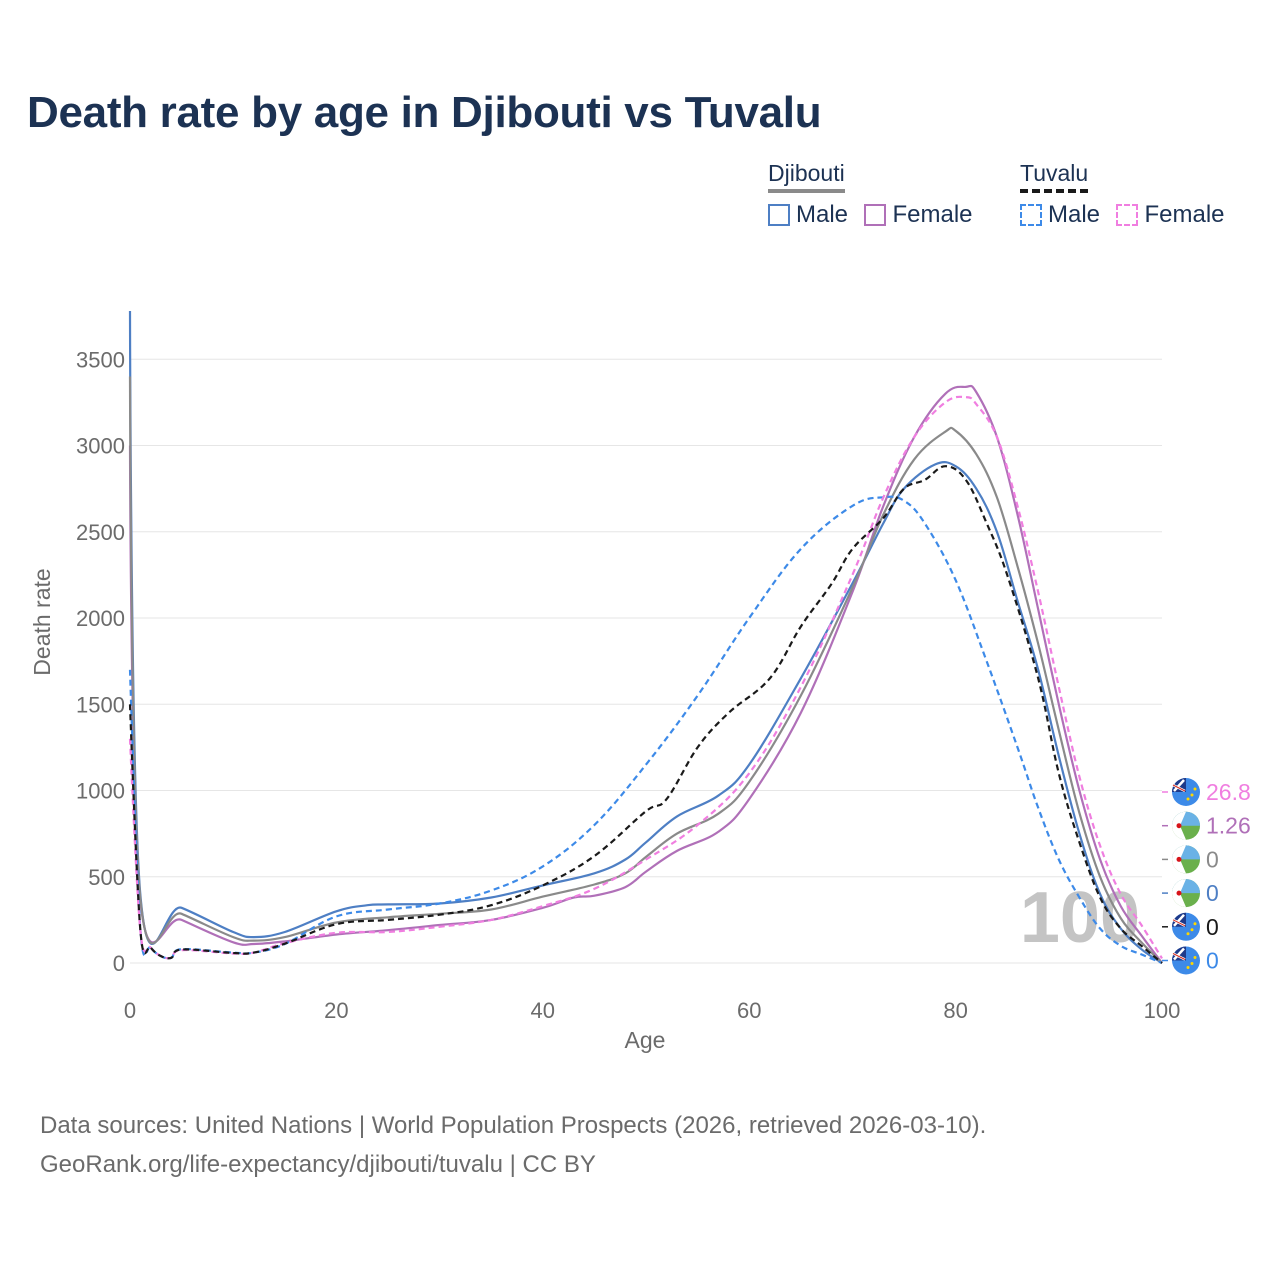 The width and height of the screenshot is (1280, 1280). What do you see at coordinates (1054, 176) in the screenshot?
I see `legend-tuvalu-heading: Tuvalu` at bounding box center [1054, 176].